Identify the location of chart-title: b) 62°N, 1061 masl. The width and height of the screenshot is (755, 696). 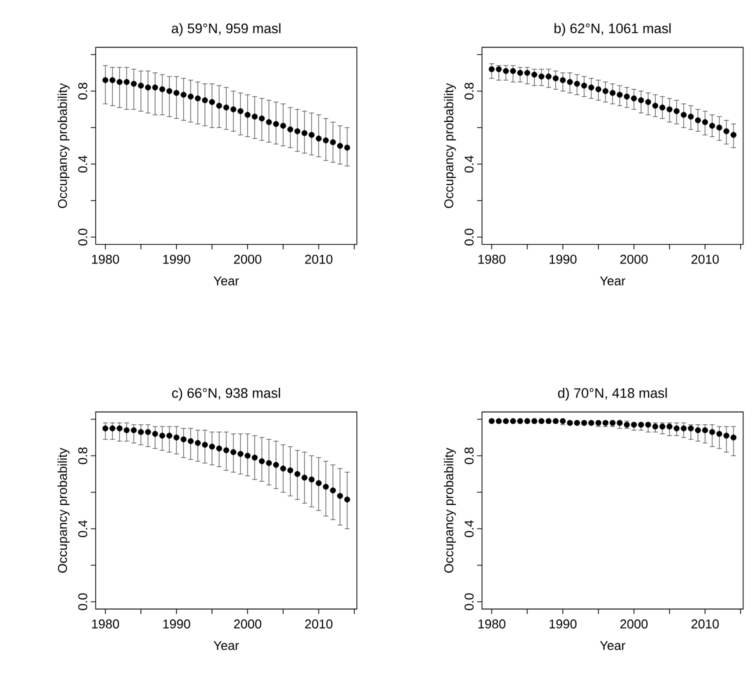
(612, 29).